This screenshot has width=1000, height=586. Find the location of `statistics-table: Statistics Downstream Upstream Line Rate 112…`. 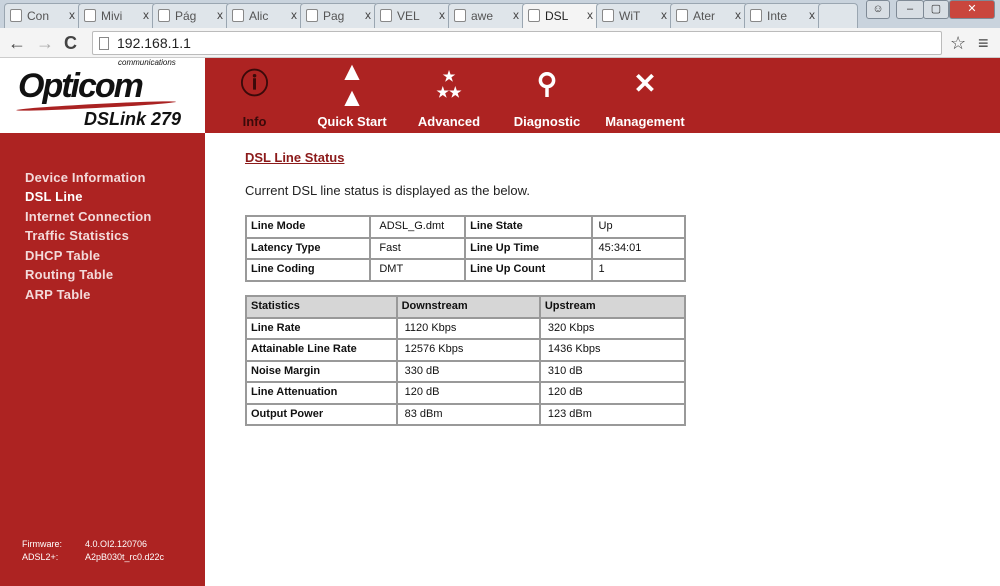

statistics-table: Statistics Downstream Upstream Line Rate 112… is located at coordinates (466, 360).